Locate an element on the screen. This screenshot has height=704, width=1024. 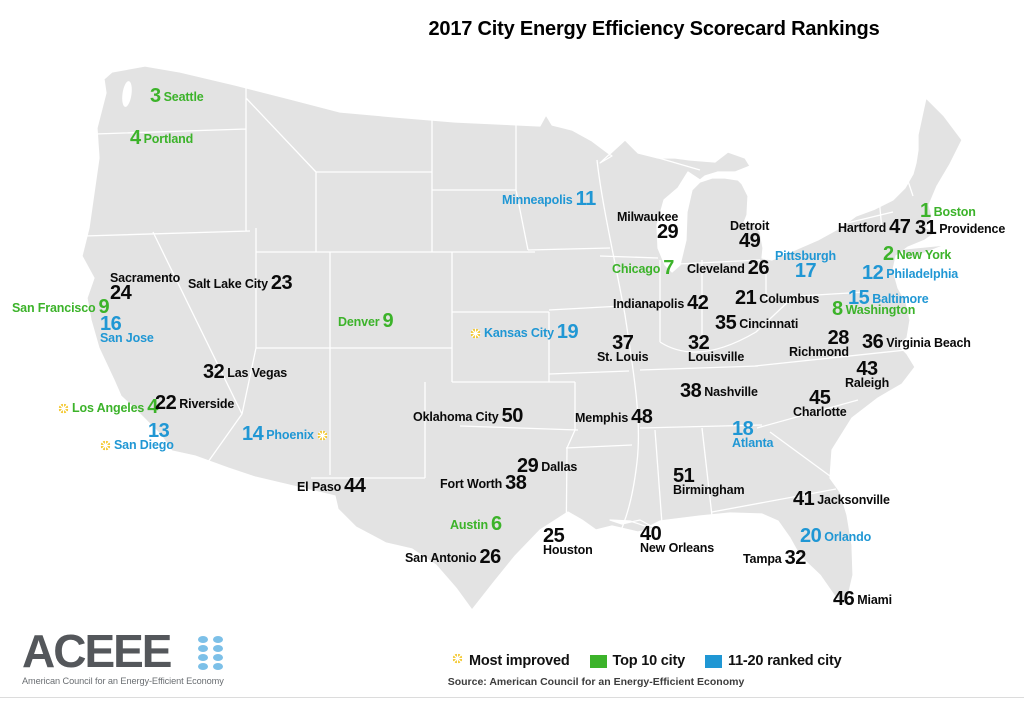
city-rank: 46 is located at coordinates (844, 599).